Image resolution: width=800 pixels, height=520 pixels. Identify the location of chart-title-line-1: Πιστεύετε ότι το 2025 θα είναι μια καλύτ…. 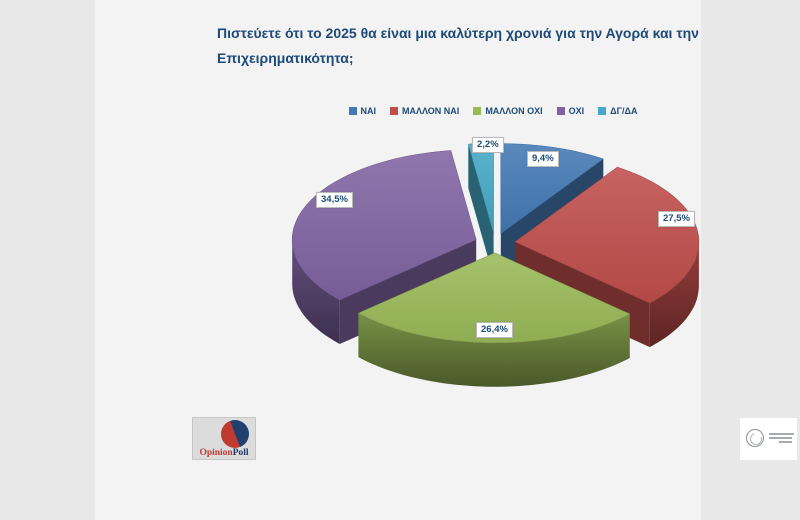
(458, 33).